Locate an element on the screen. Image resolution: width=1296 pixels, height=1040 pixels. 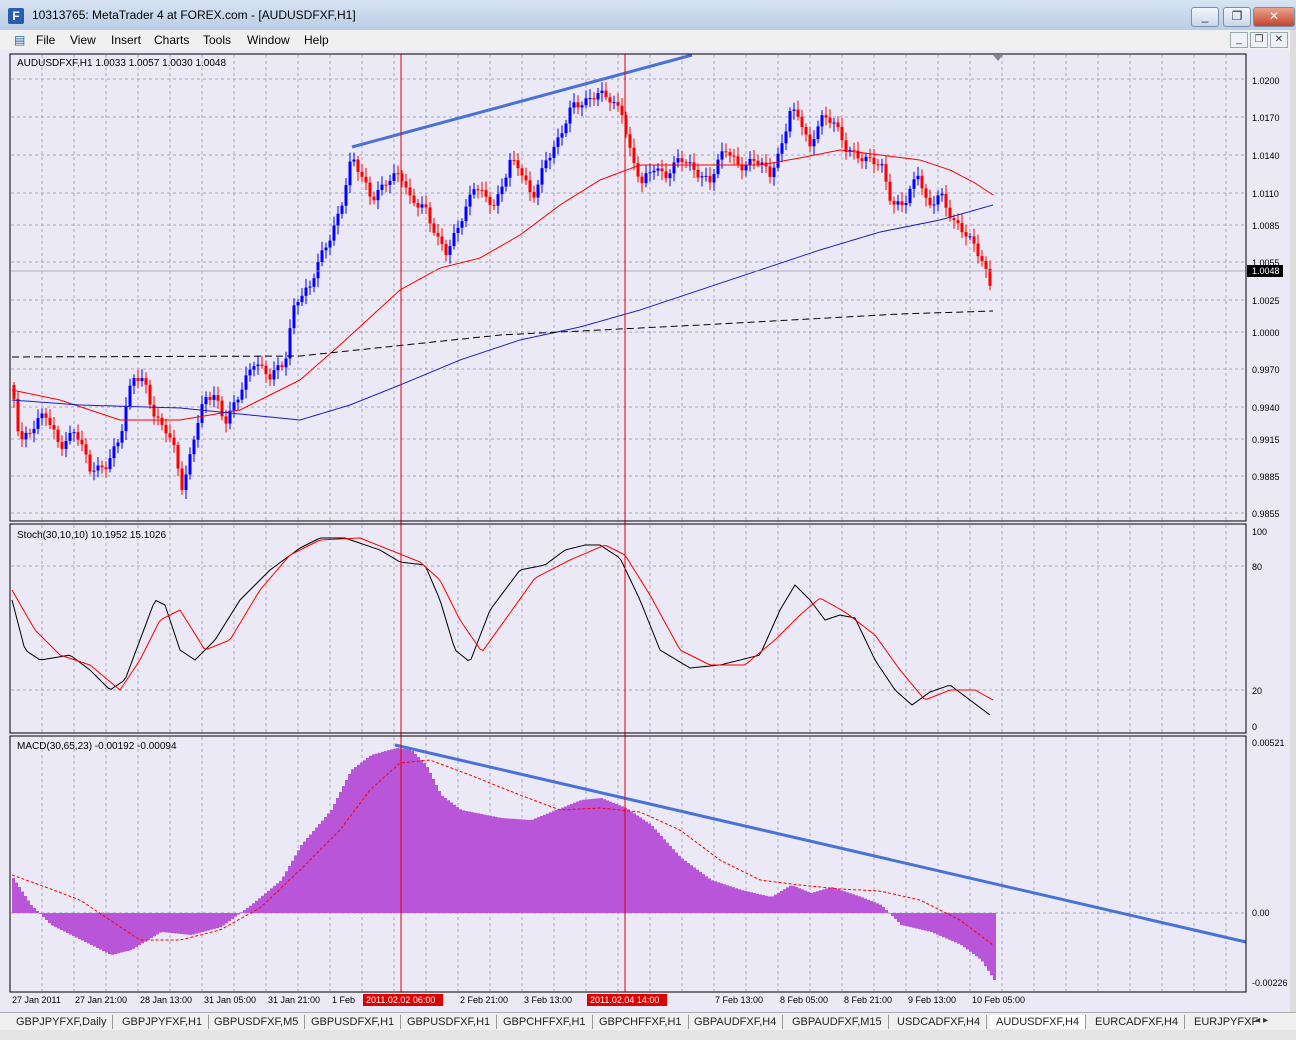
macd-level-label: -0.00226 is located at coordinates (1270, 983).